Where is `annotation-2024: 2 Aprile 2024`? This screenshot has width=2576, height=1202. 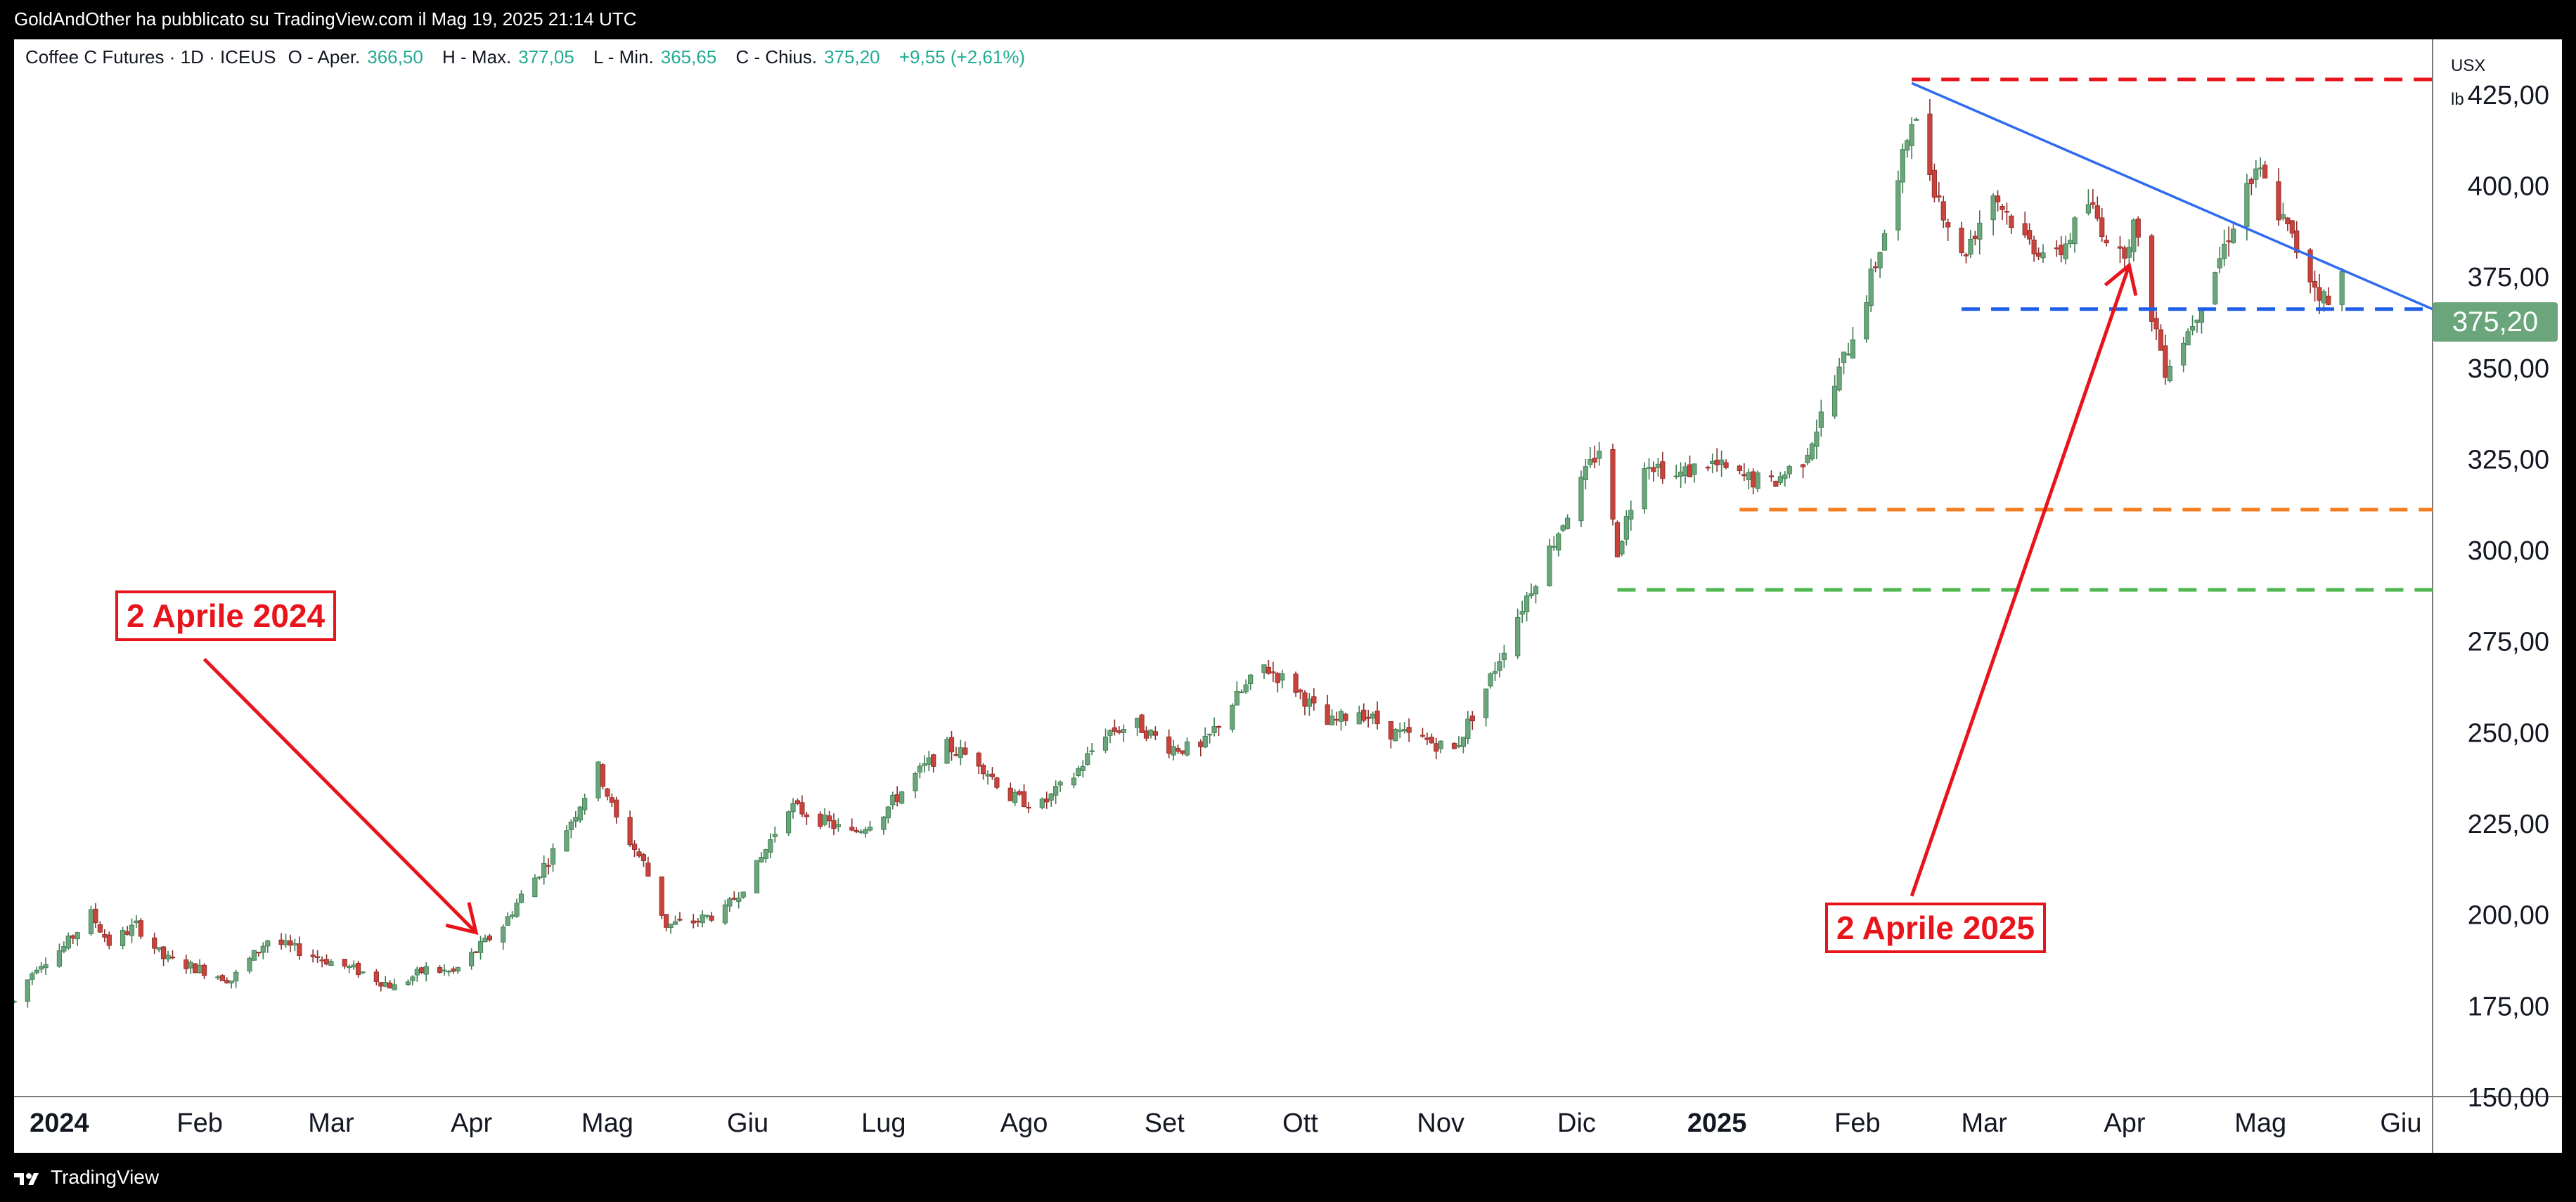 annotation-2024: 2 Aprile 2024 is located at coordinates (226, 615).